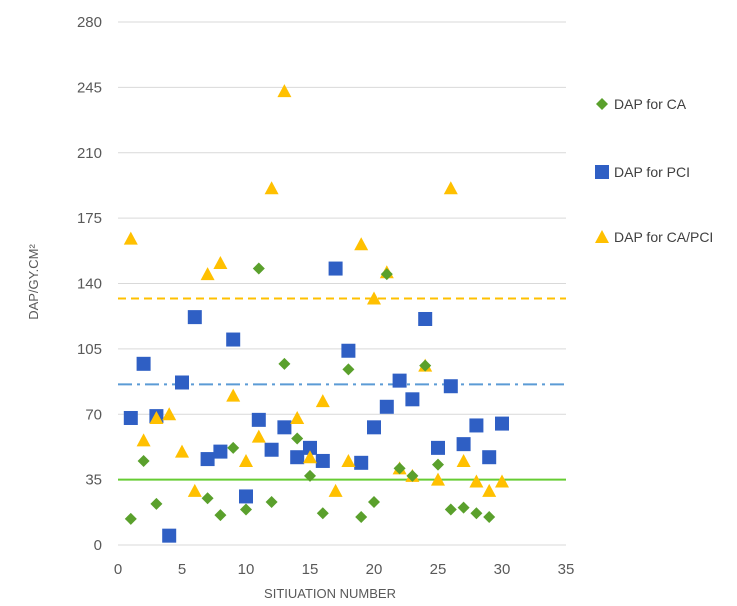 The height and width of the screenshot is (606, 737). I want to click on x-axis-ticks: 0 5 10 15 20 25 30 35, so click(344, 569).